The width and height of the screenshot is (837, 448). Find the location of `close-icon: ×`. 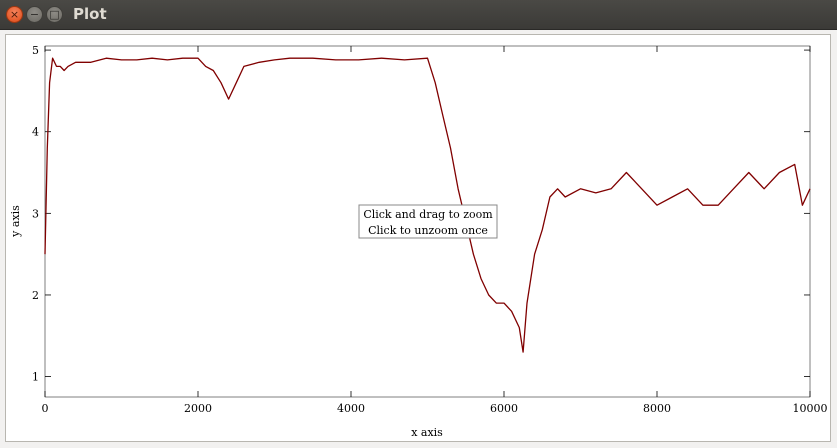

close-icon: × is located at coordinates (14, 14).